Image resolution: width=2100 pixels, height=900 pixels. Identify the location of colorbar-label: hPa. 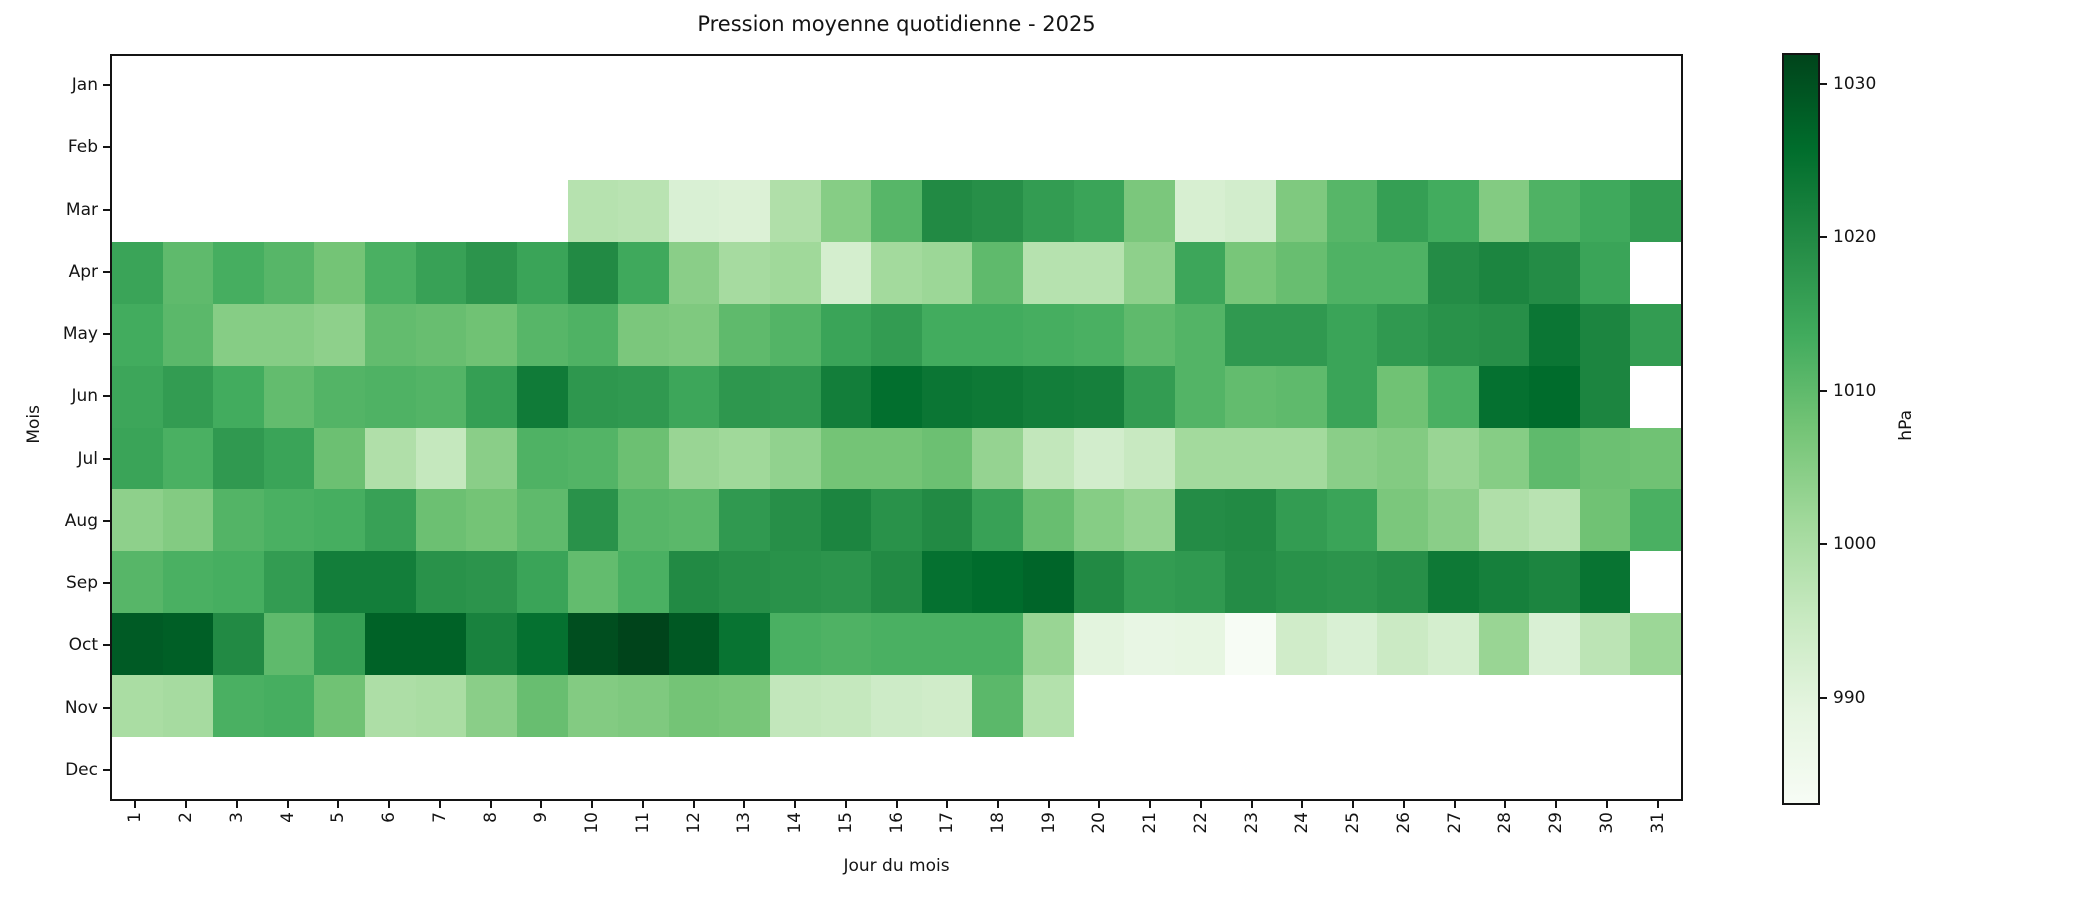
(1906, 425).